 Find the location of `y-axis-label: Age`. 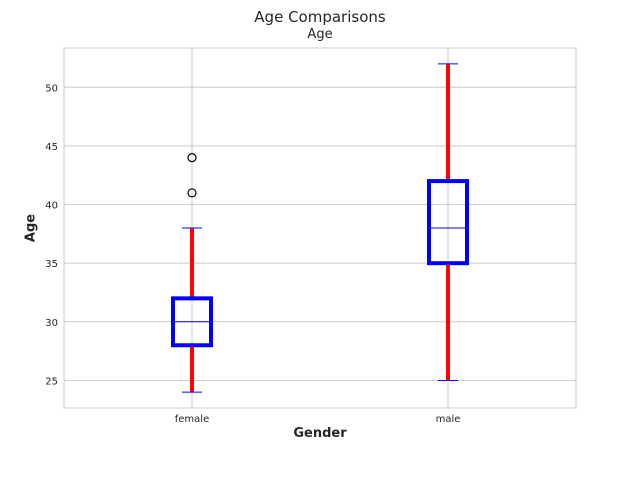

y-axis-label: Age is located at coordinates (31, 228).